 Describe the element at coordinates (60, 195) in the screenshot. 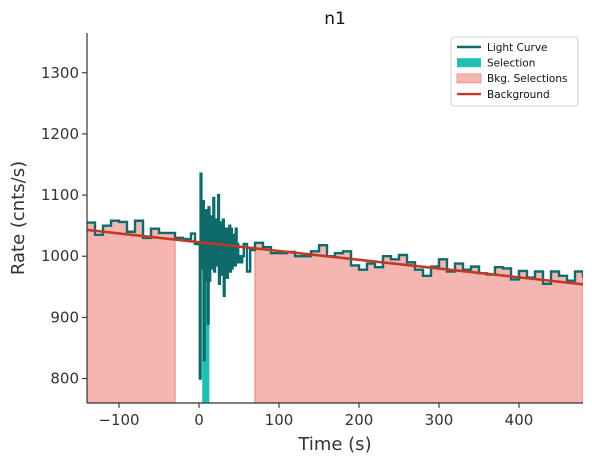

I see `y-tick-label: 1100` at that location.